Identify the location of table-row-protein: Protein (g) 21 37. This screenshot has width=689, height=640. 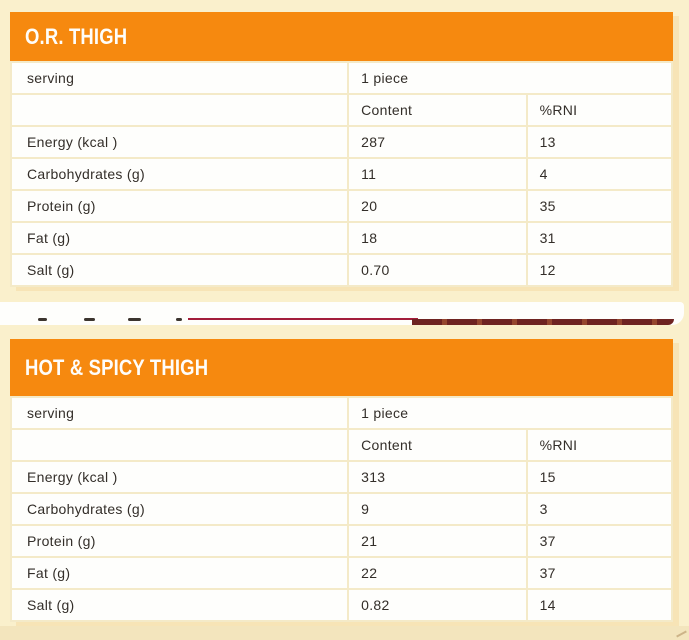
(341, 541).